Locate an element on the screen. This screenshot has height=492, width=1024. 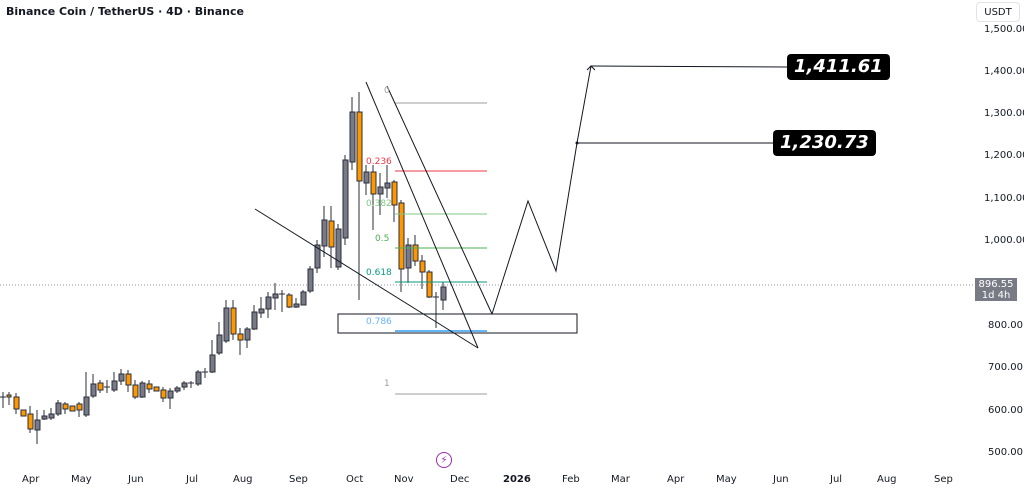
target-badge-2: 1,230.73 is located at coordinates (824, 143).